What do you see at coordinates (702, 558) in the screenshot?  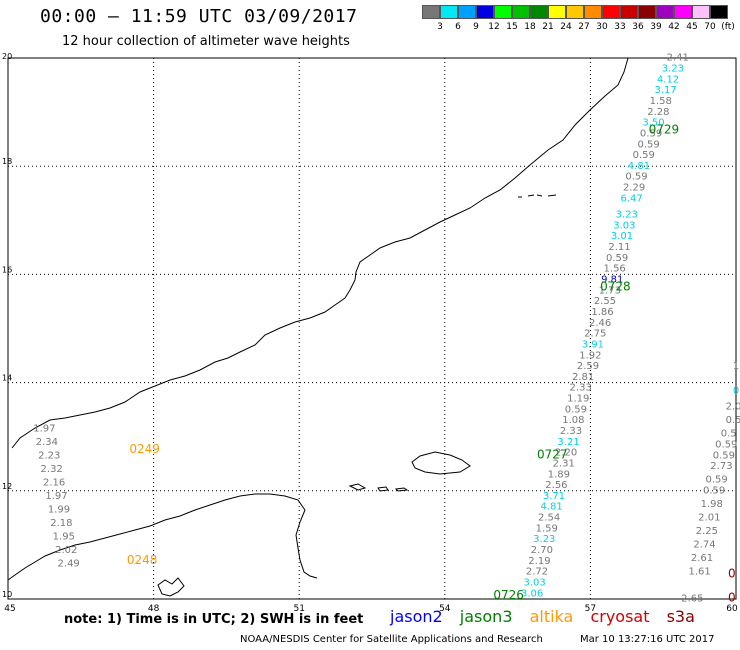 I see `wave-height-value: 2.61` at bounding box center [702, 558].